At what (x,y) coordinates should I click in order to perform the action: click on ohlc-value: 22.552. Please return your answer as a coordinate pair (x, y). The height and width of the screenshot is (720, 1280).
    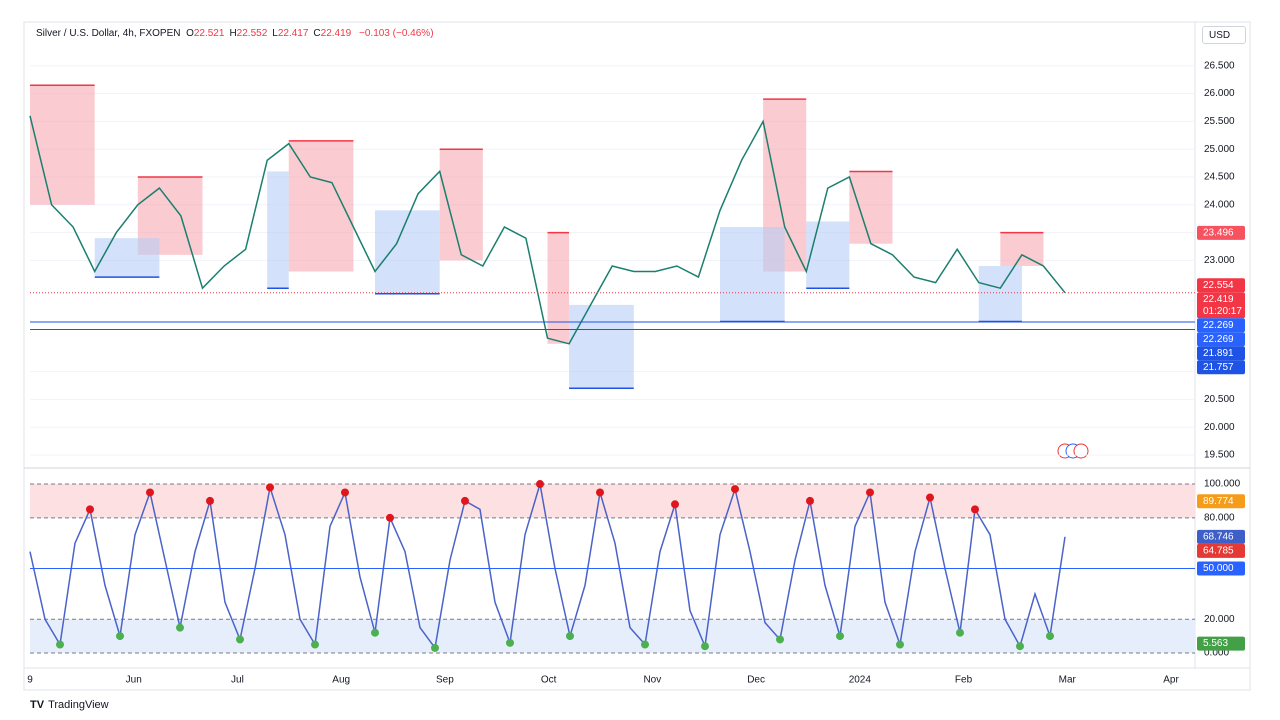
    Looking at the image, I should click on (252, 33).